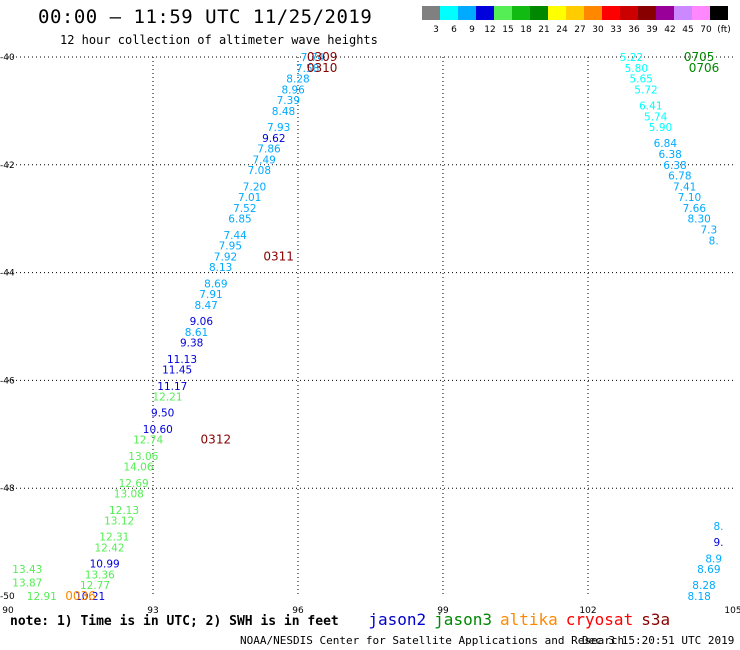  I want to click on y-tick-label: -44, so click(7, 274).